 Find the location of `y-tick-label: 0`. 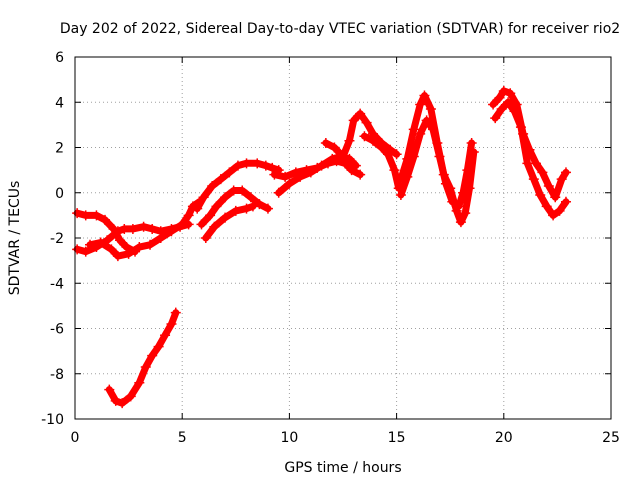

y-tick-label: 0 is located at coordinates (59, 194).